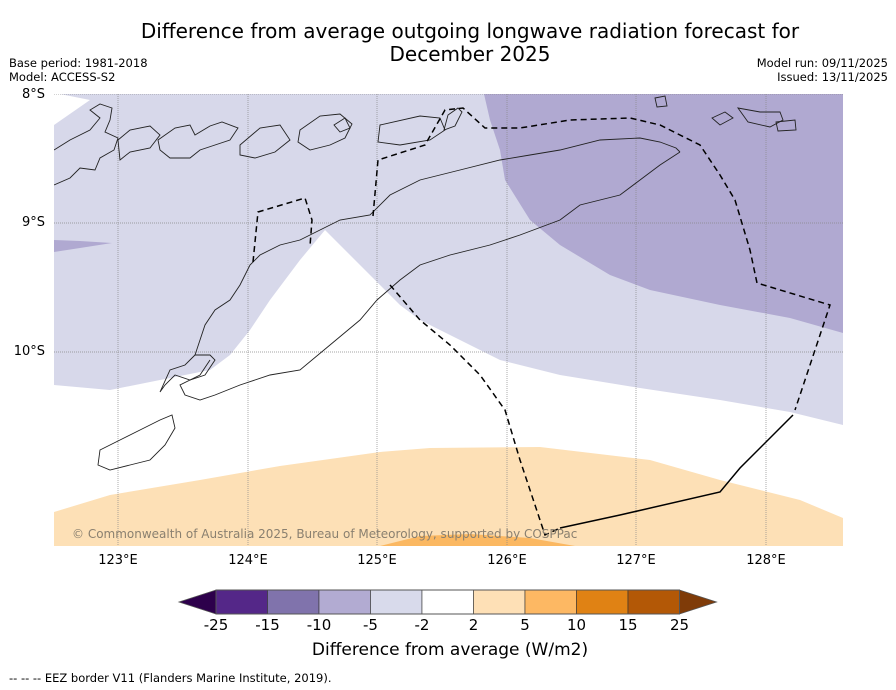 Image resolution: width=896 pixels, height=690 pixels. What do you see at coordinates (663, 213) in the screenshot?
I see `contour-fill-minus10-minus5-ne` at bounding box center [663, 213].